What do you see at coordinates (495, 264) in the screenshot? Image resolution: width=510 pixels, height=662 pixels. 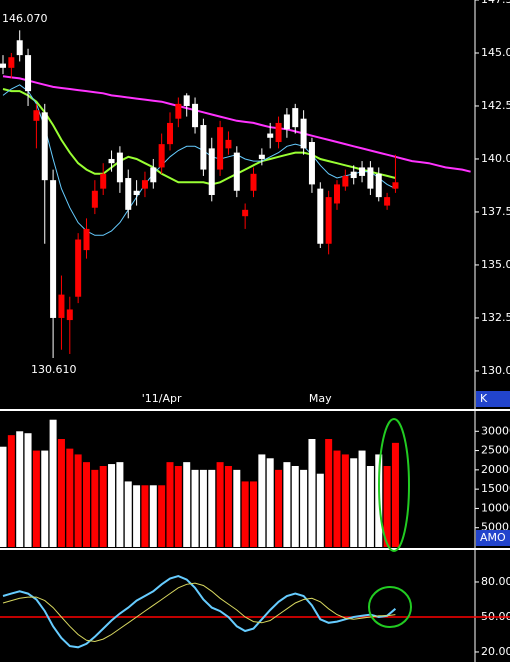 I see `y-tick-label: 135.00` at bounding box center [495, 264].